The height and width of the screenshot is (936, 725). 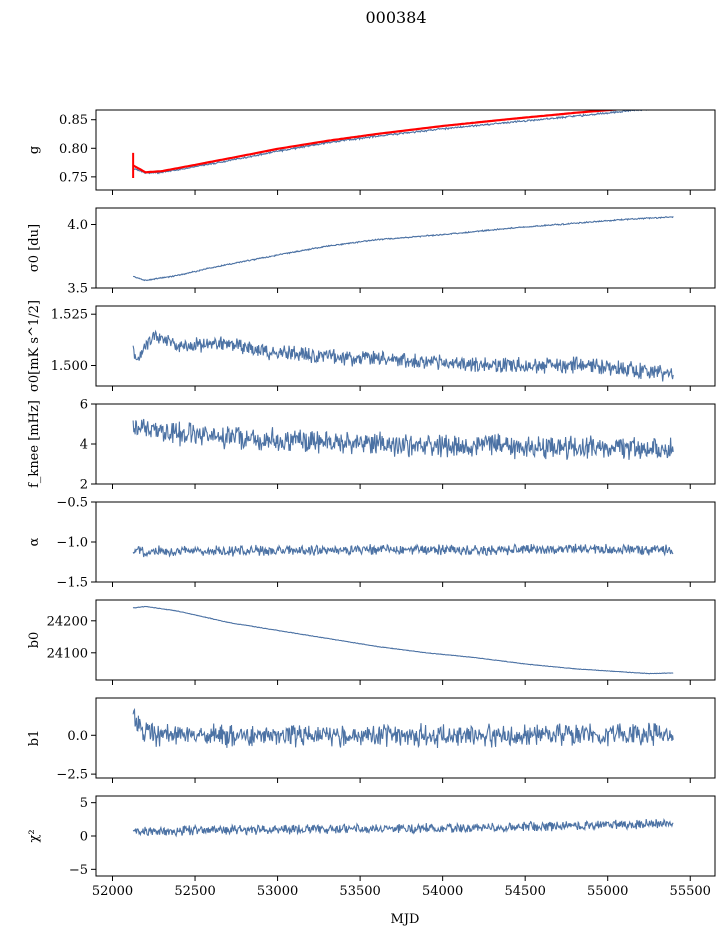 I want to click on y-tick-label: 0.85, so click(x=73, y=120).